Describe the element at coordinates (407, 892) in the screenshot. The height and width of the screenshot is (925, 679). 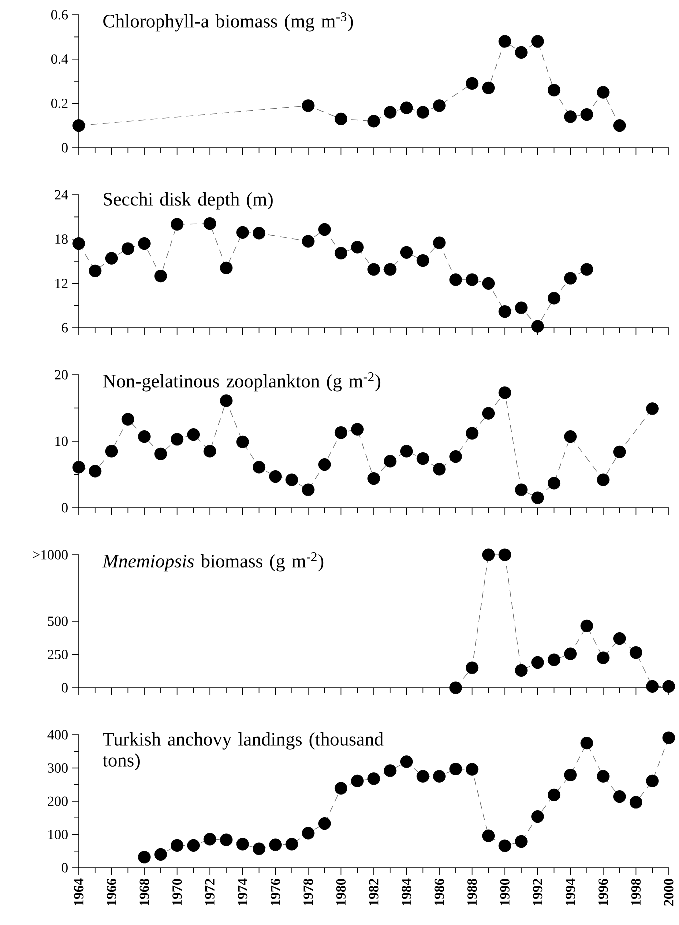
I see `x-tick-label: 1984` at that location.